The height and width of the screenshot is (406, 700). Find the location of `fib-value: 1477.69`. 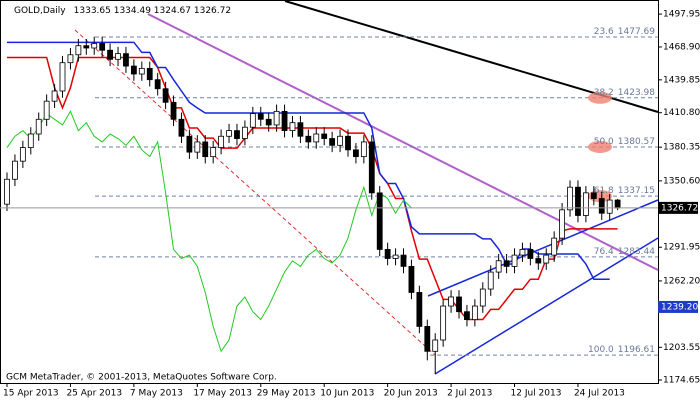

fib-value: 1477.69 is located at coordinates (636, 32).